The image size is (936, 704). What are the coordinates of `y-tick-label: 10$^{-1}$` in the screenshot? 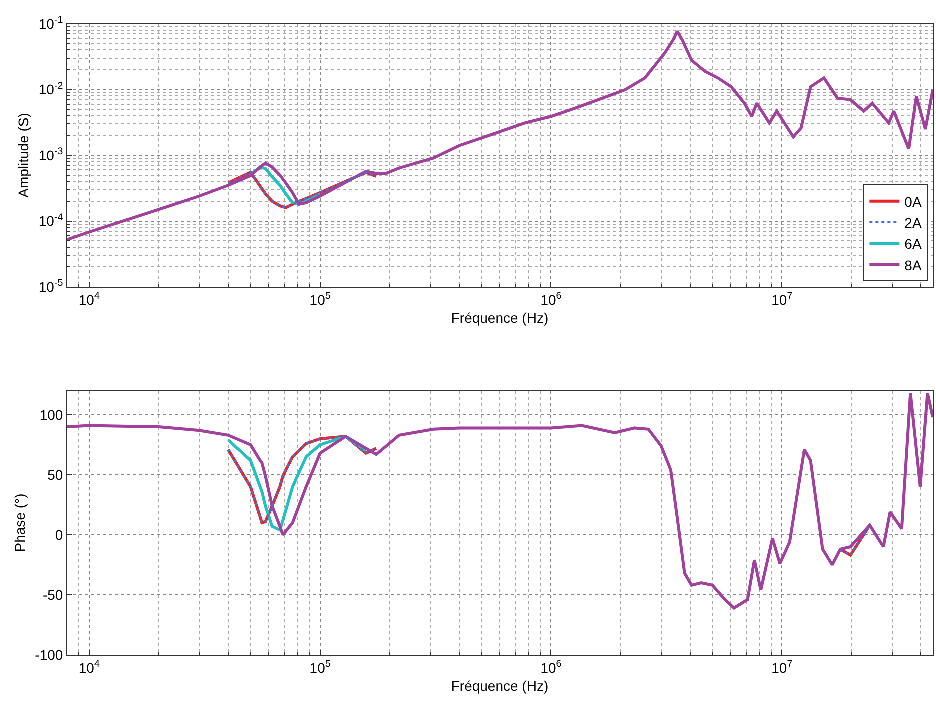 It's located at (51, 23).